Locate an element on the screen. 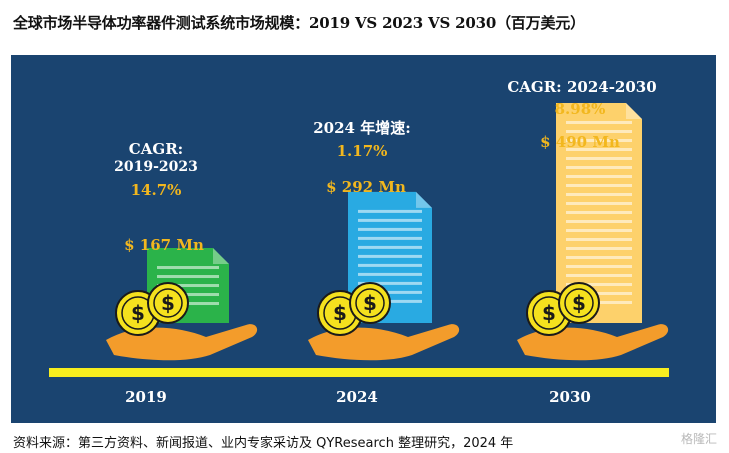  baseline-bar is located at coordinates (359, 372).